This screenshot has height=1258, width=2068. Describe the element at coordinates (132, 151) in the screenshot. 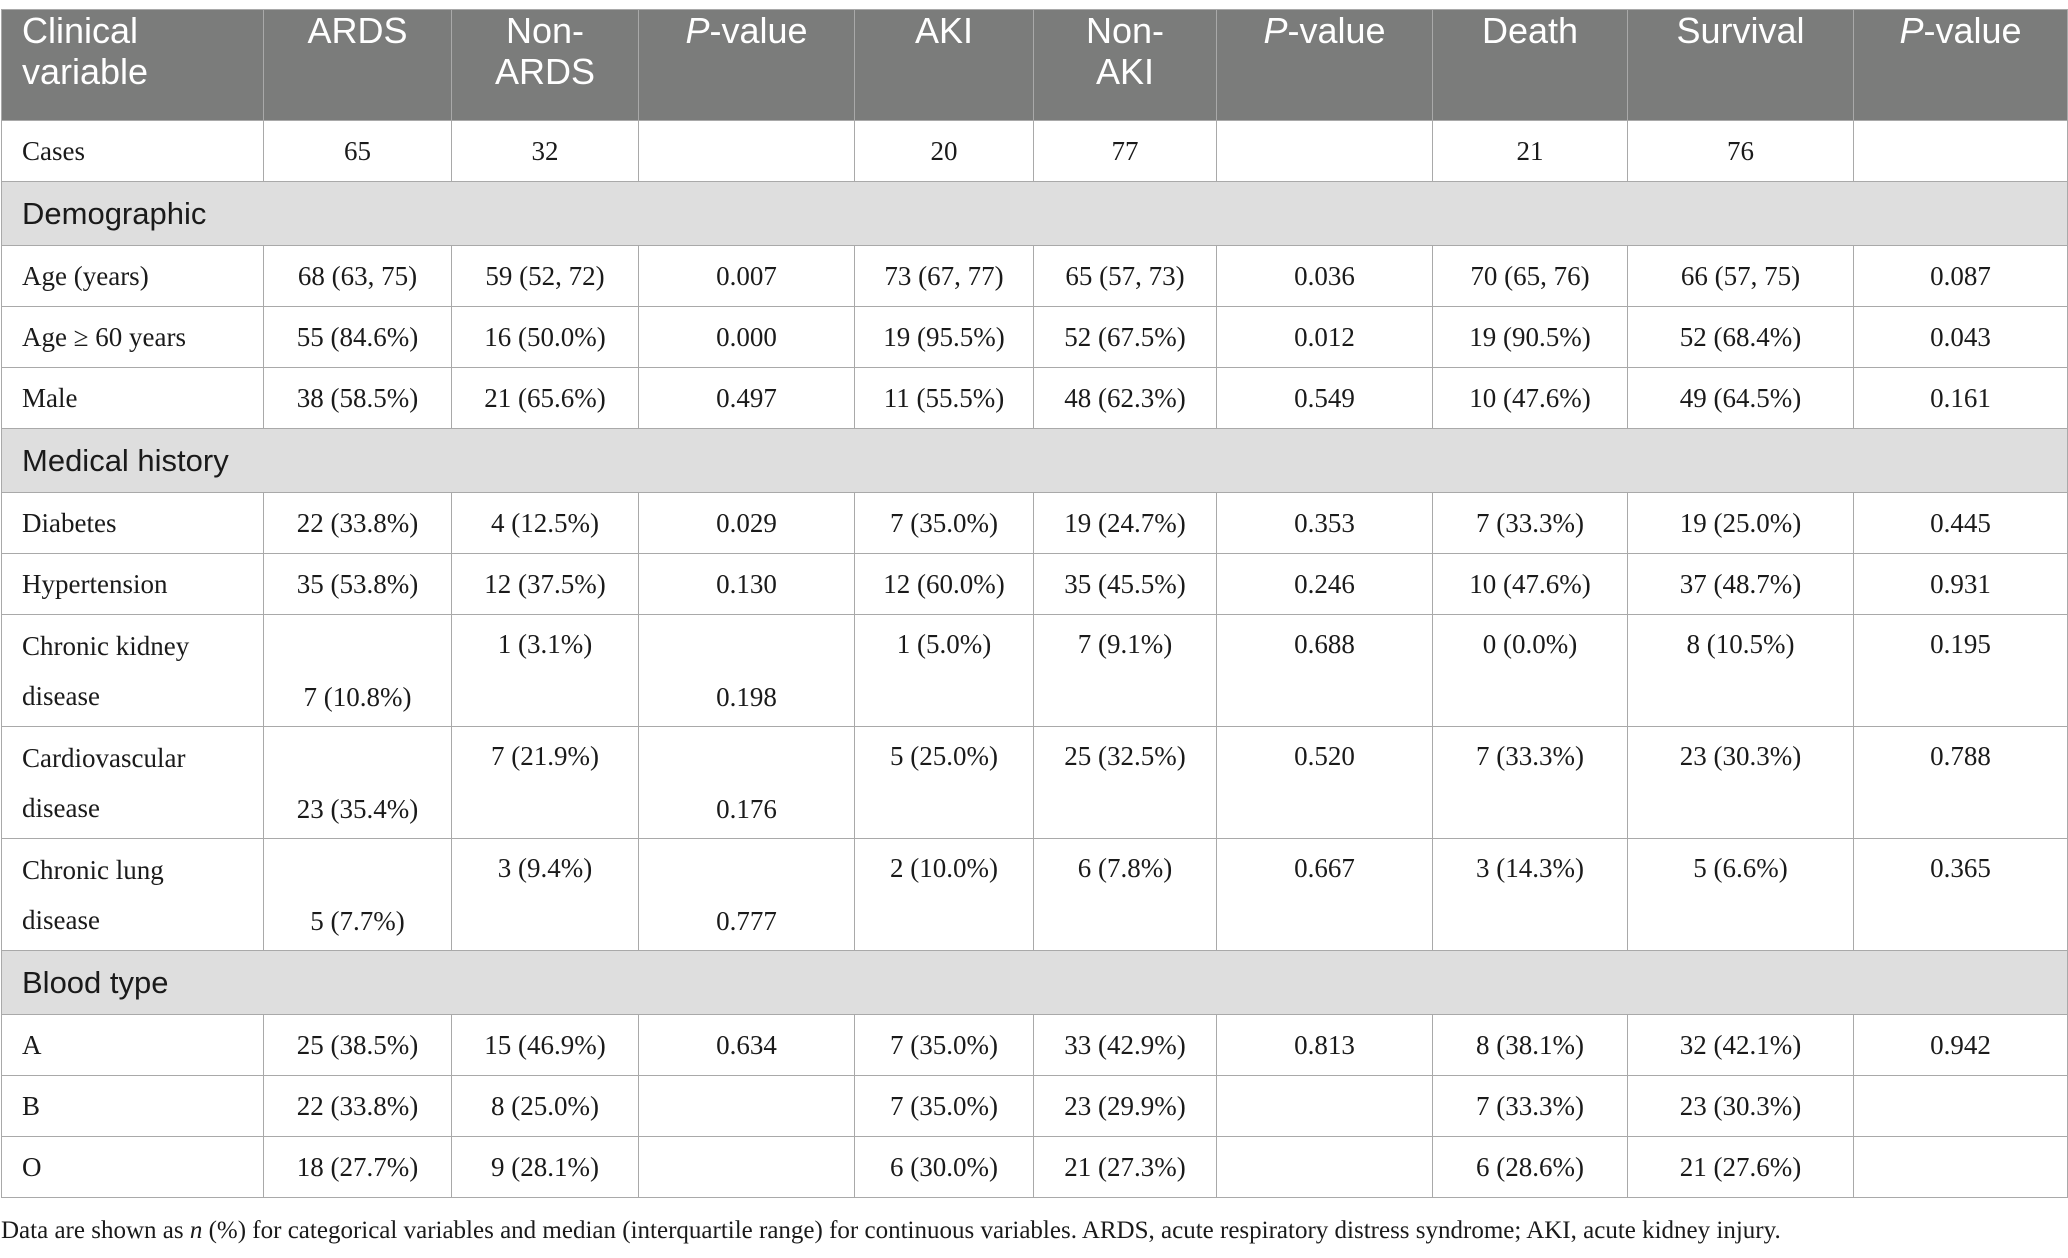

I see `row-label-cell: Cases` at that location.